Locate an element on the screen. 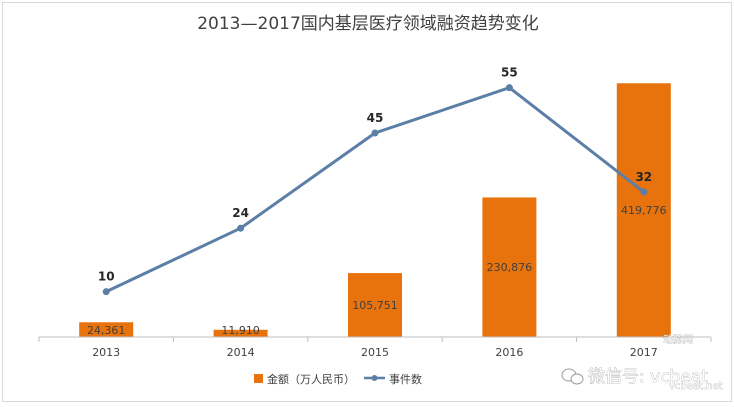  line-value-label-2015: 45 is located at coordinates (375, 118).